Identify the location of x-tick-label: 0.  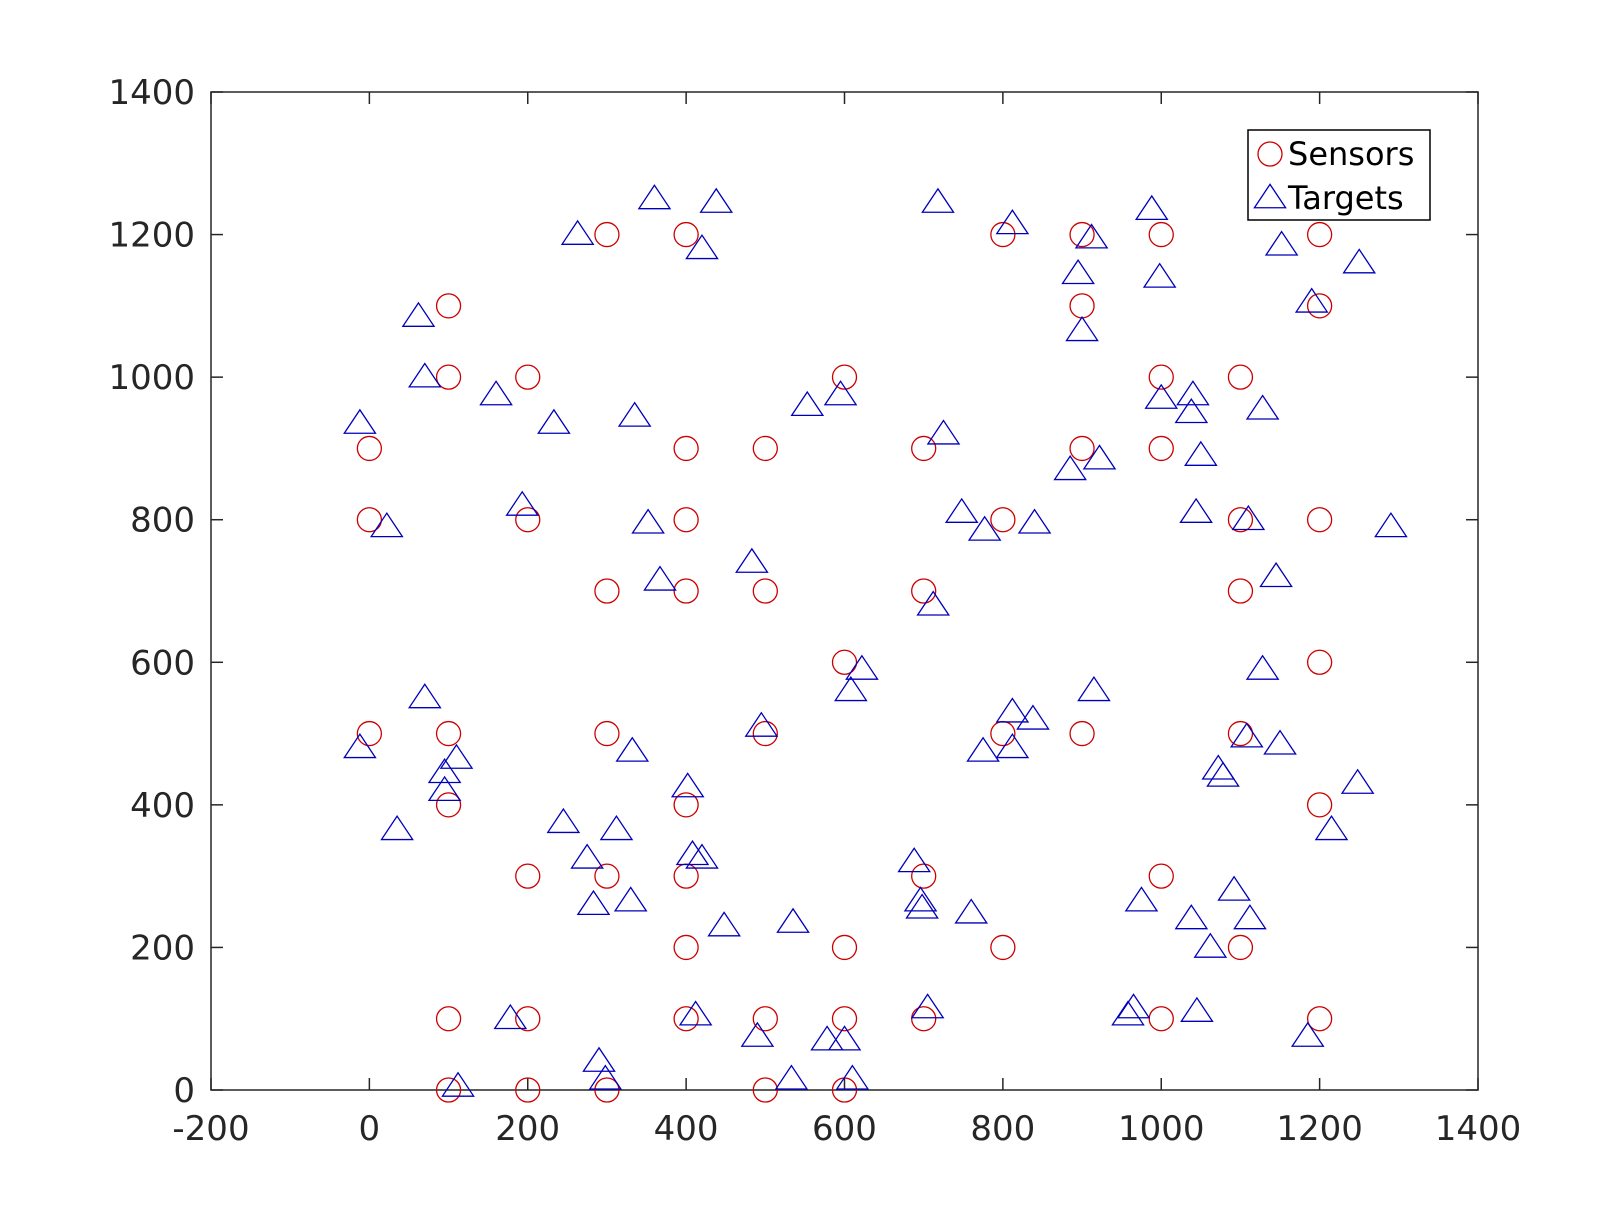
(370, 1129).